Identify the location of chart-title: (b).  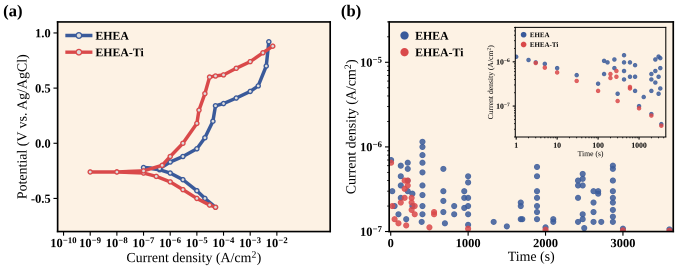
(351, 12).